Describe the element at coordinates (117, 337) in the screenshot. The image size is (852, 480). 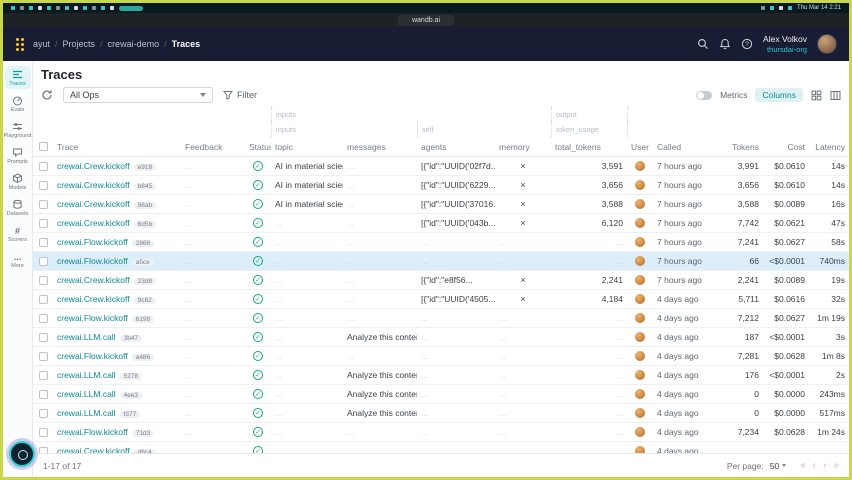
I see `trace-cell: crewai.LLM.call 3b47` at that location.